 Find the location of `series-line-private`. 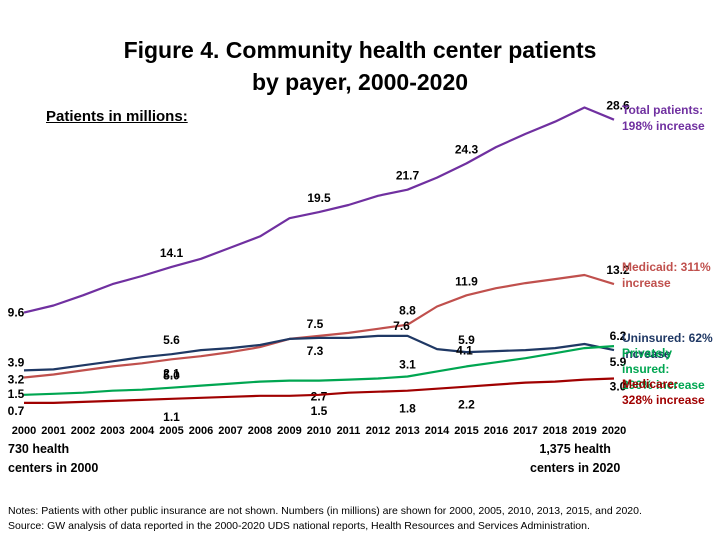

series-line-private is located at coordinates (319, 370).